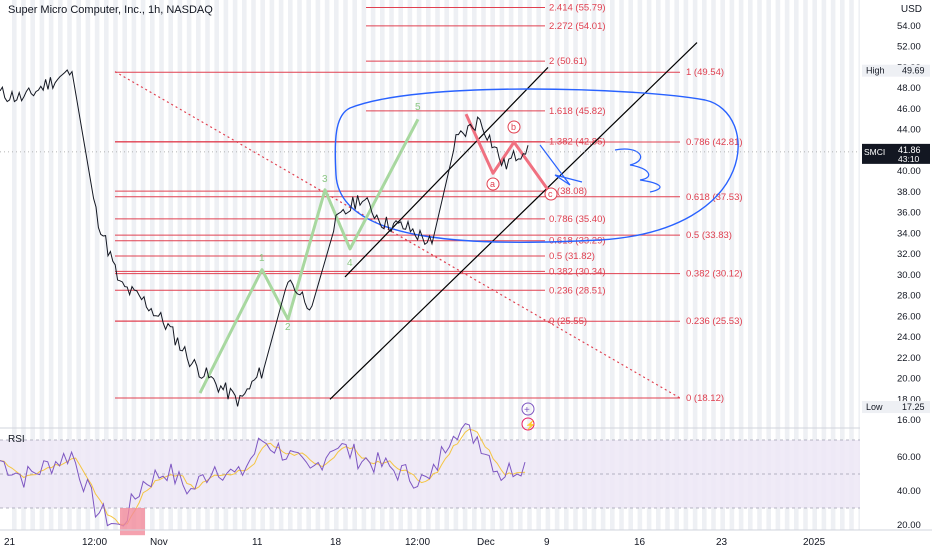 This screenshot has height=550, width=932. What do you see at coordinates (896, 70) in the screenshot?
I see `high-badge` at bounding box center [896, 70].